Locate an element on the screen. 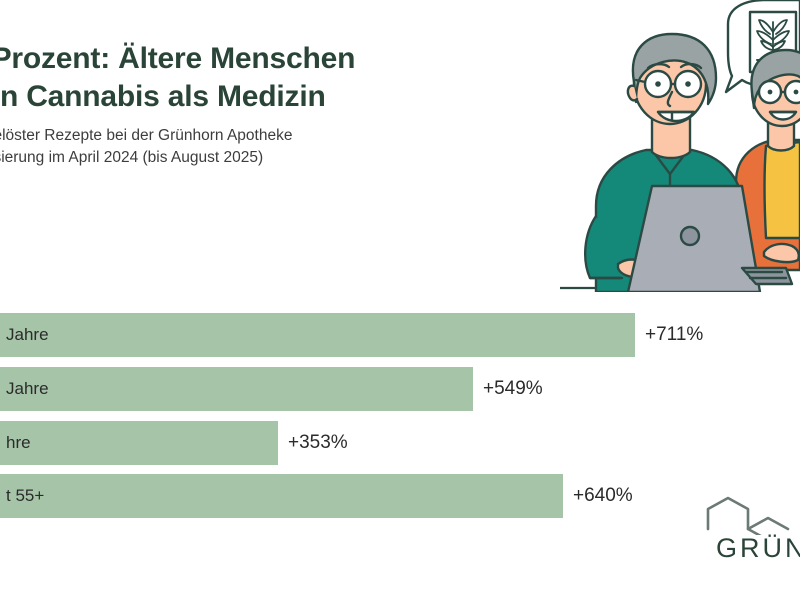 This screenshot has width=800, height=600. bar-value-label: +711% is located at coordinates (674, 334).